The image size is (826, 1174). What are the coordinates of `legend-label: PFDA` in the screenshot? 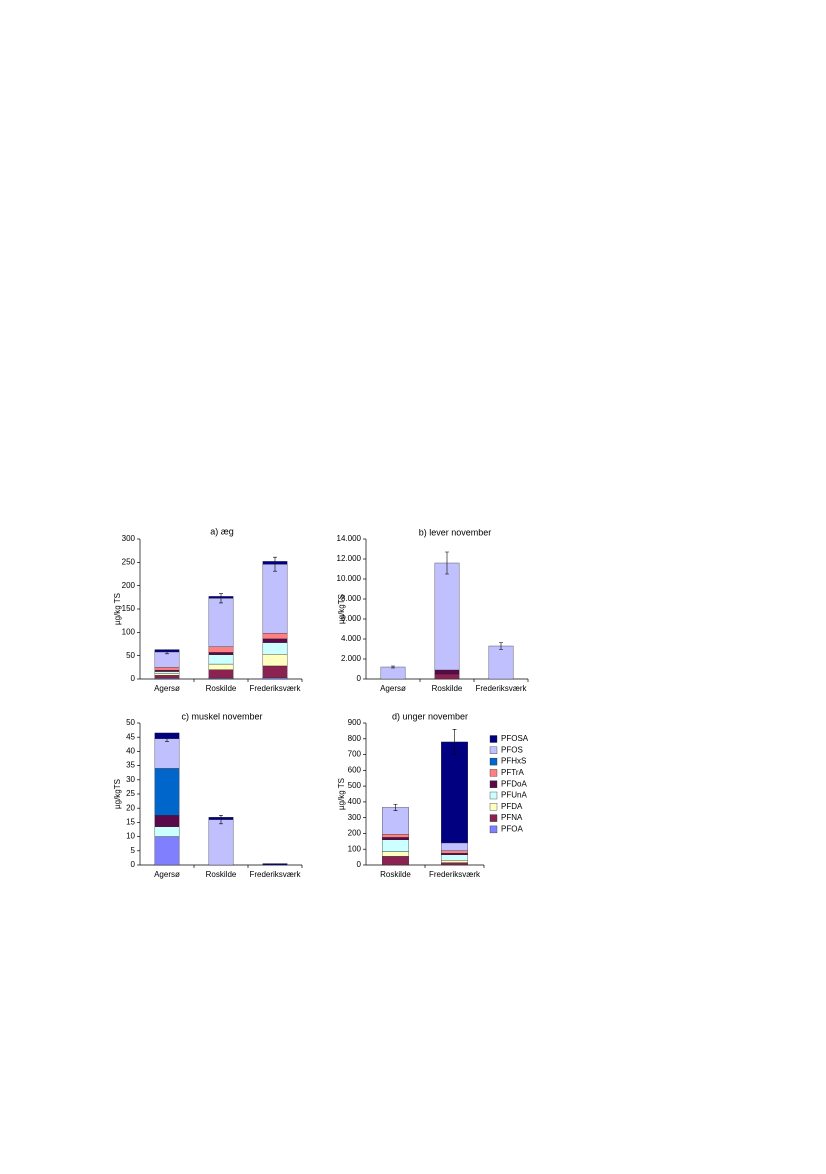 It's located at (512, 806).